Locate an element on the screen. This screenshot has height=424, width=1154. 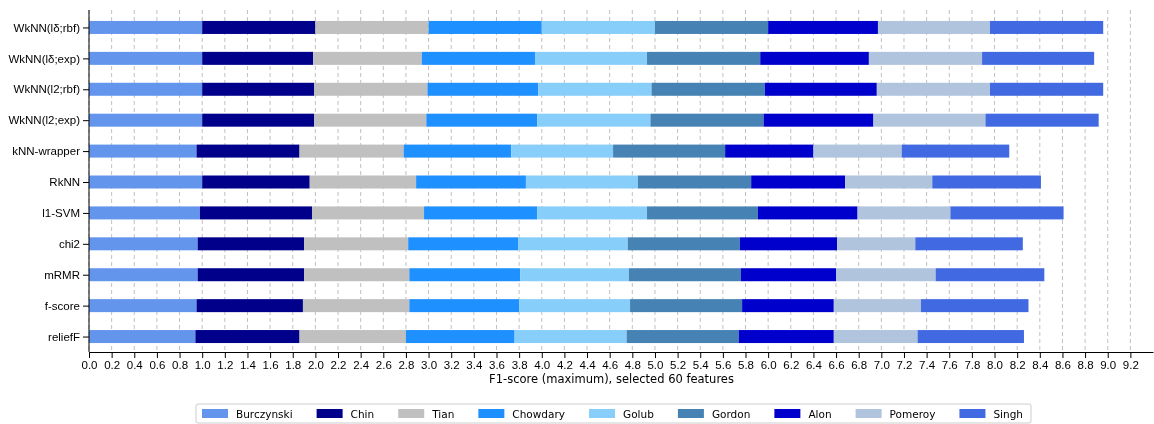
x-tick-label: 8.4 is located at coordinates (1040, 365).